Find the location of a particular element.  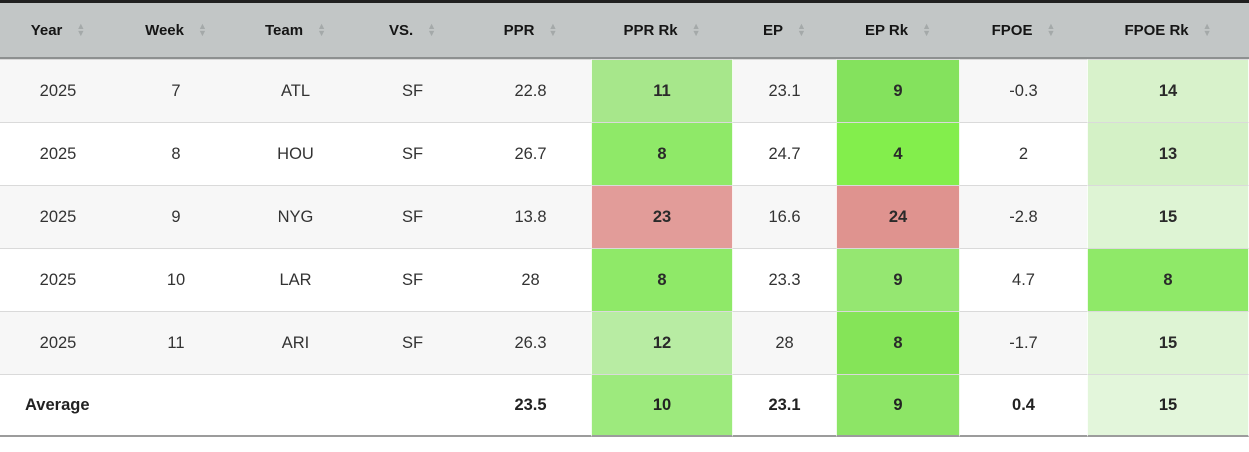

cell-fpoe-rk: 13 is located at coordinates (1168, 153).